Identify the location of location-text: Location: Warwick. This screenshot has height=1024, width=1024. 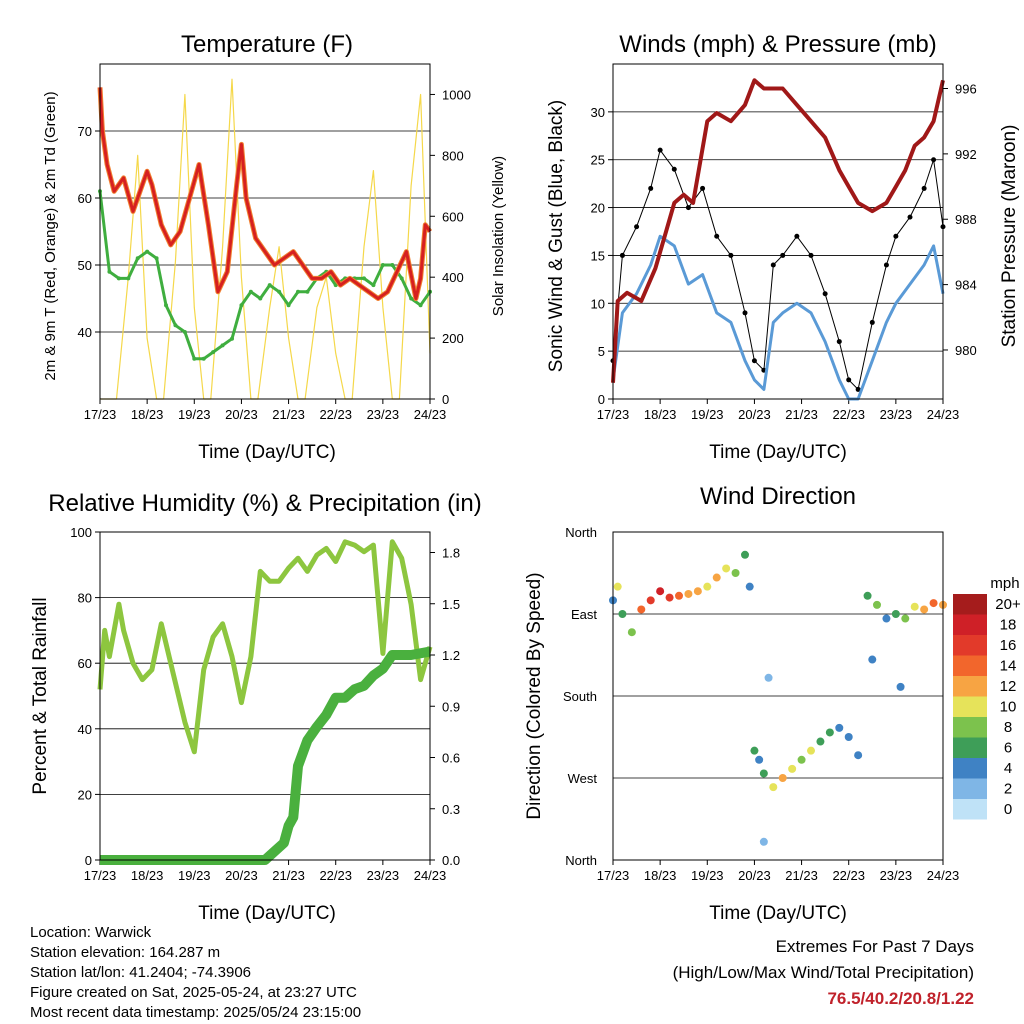
(91, 932).